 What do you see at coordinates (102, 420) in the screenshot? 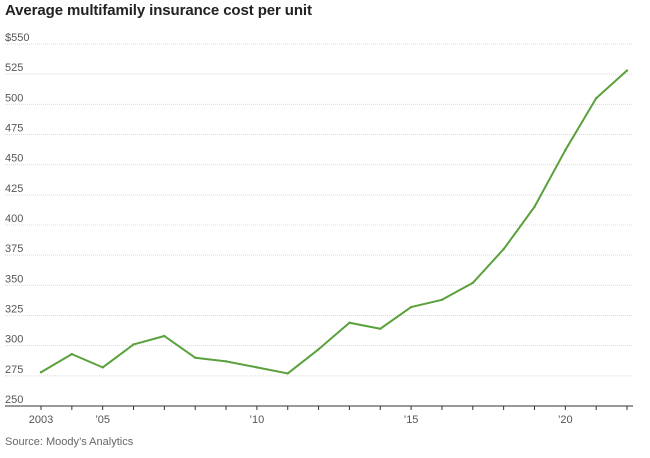
I see `x-tick-label: ’05` at bounding box center [102, 420].